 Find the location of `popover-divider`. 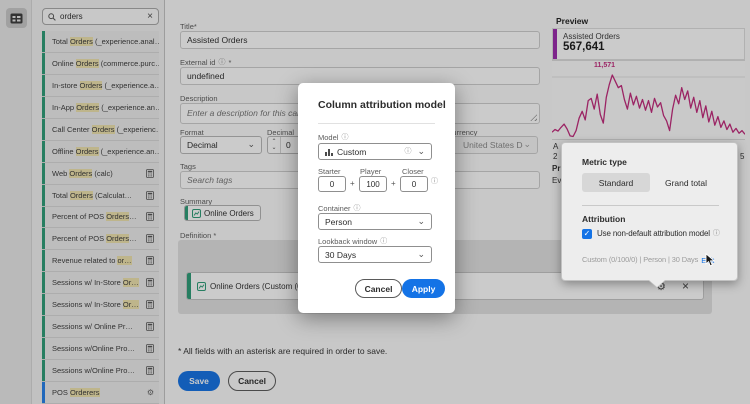

popover-divider is located at coordinates (650, 205).